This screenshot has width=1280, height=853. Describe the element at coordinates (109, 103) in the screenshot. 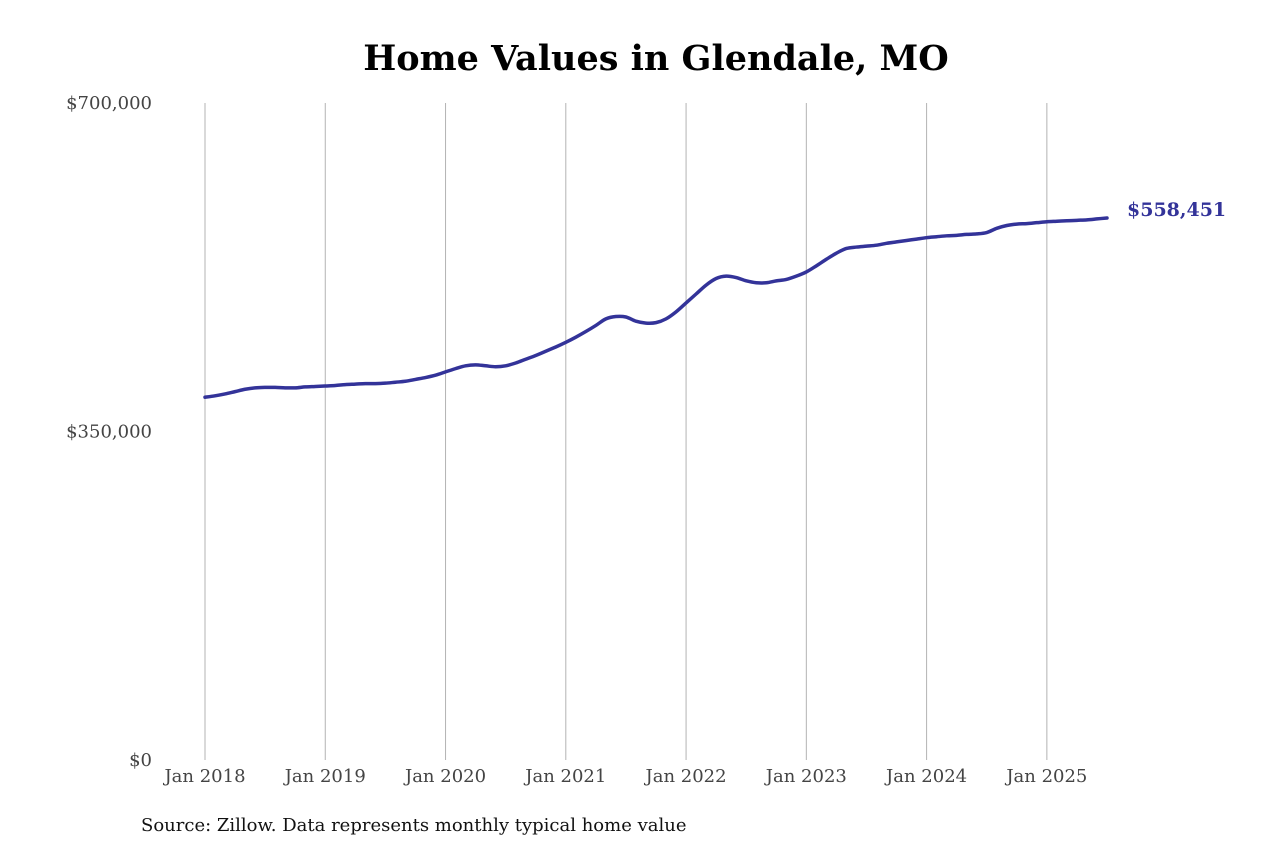

I see `y-tick-label: $700,000` at that location.